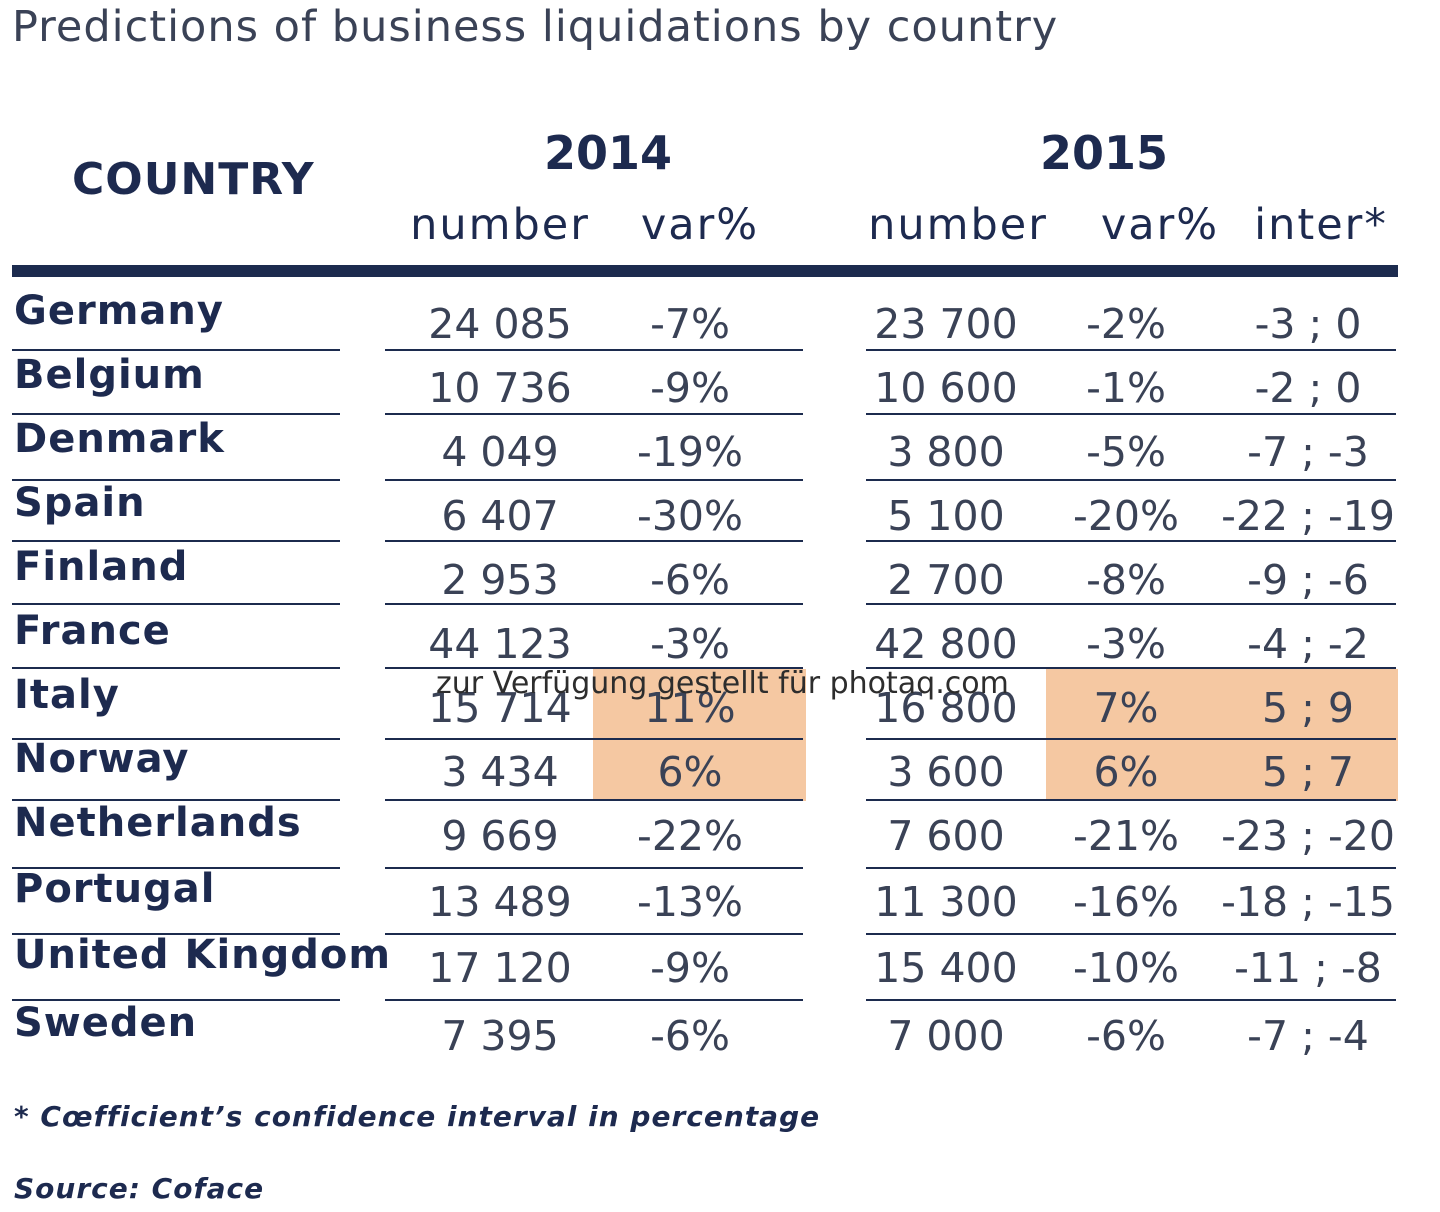  What do you see at coordinates (1308, 388) in the screenshot?
I see `cell-inter: -2 ; 0` at bounding box center [1308, 388].